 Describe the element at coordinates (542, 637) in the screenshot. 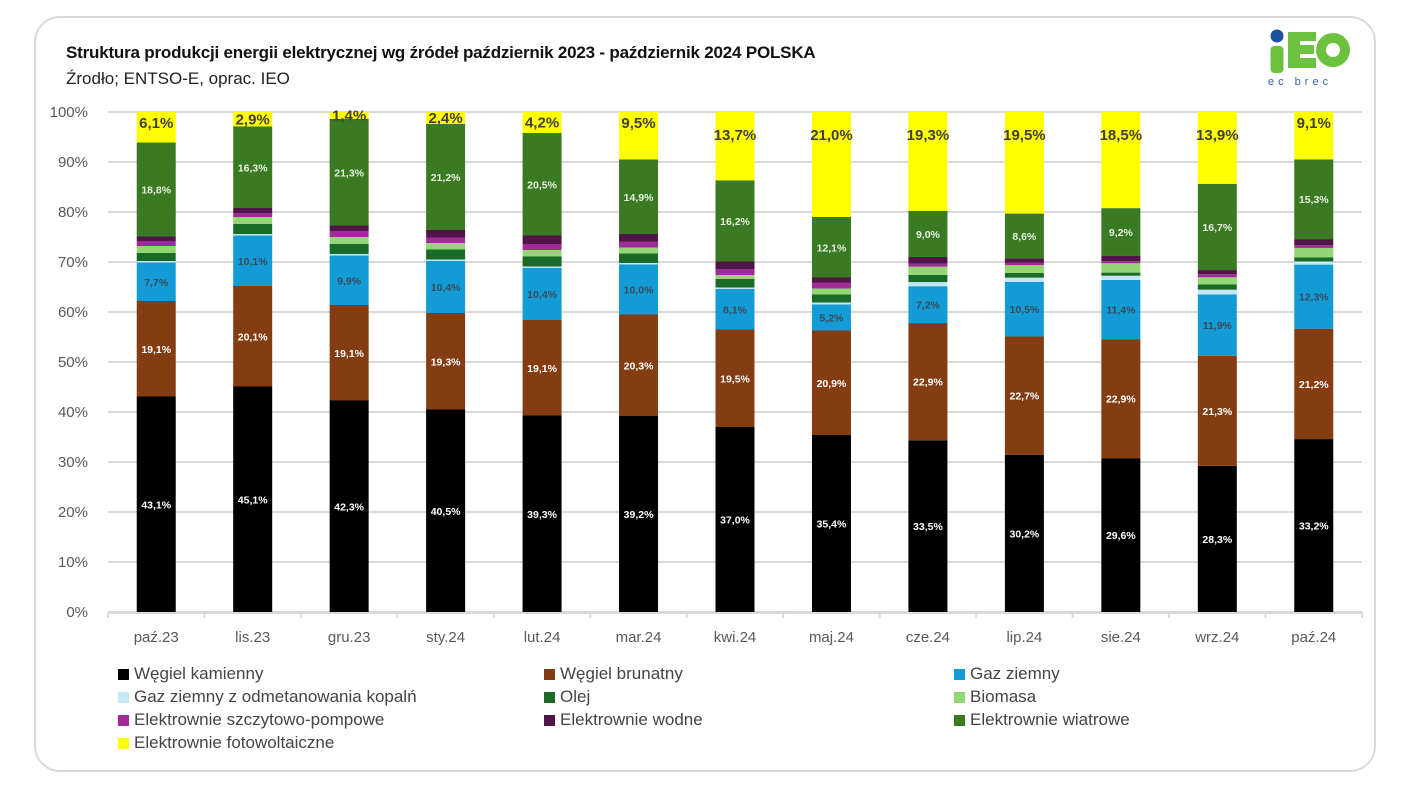

I see `x-tick-label: lut.24` at that location.